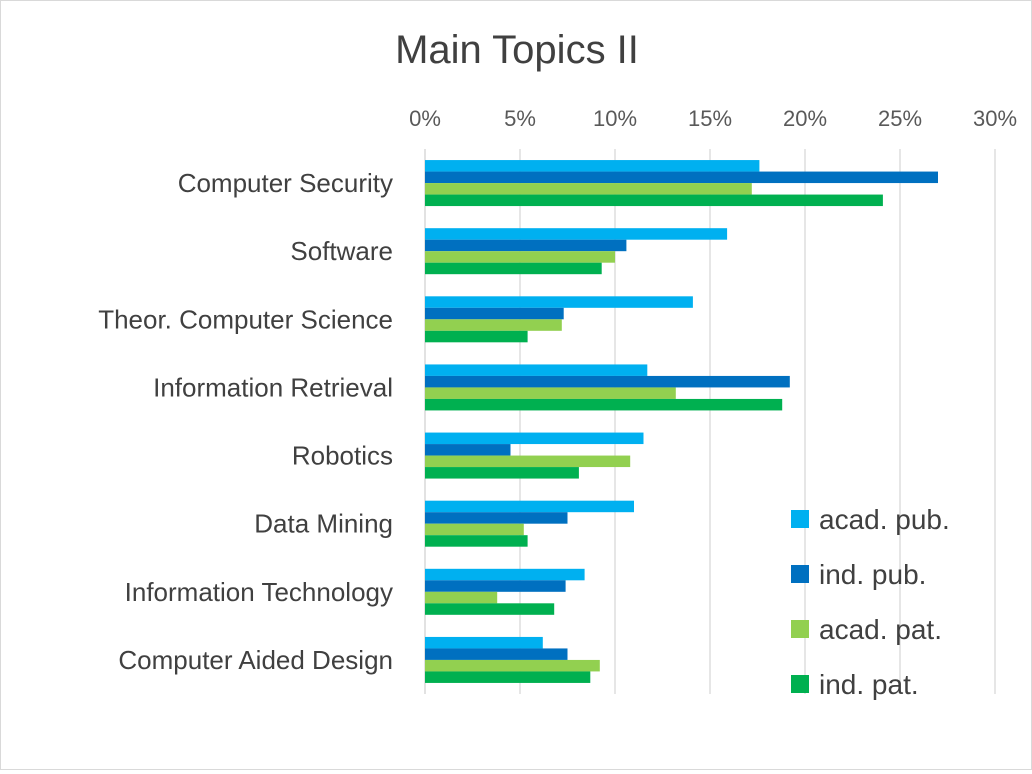 Image resolution: width=1032 pixels, height=774 pixels. Describe the element at coordinates (900, 118) in the screenshot. I see `x-tick-label: 25%` at that location.